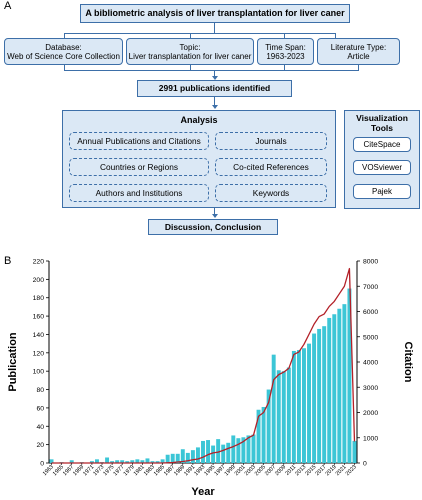  Describe the element at coordinates (370, 363) in the screenshot. I see `y2-tick-label: 4000` at that location.